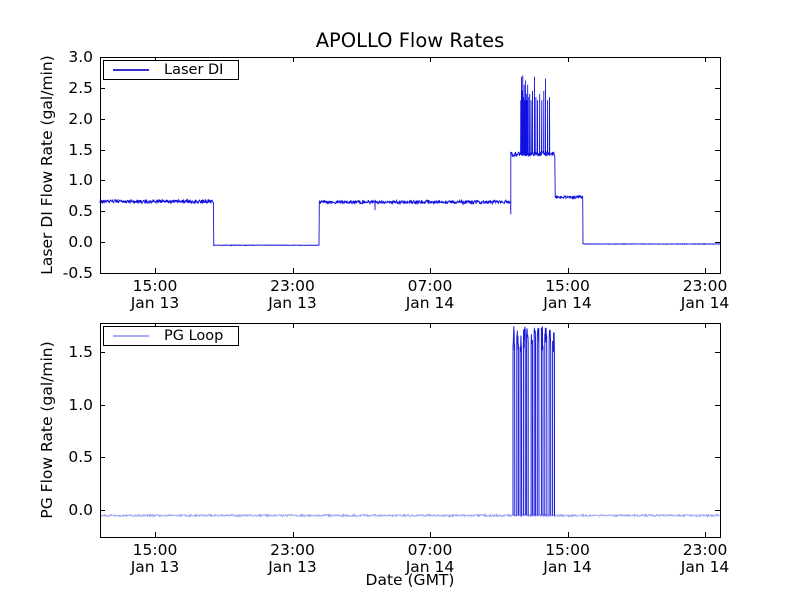  Describe the element at coordinates (410, 40) in the screenshot. I see `chart-title: APOLLO Flow Rates` at that location.